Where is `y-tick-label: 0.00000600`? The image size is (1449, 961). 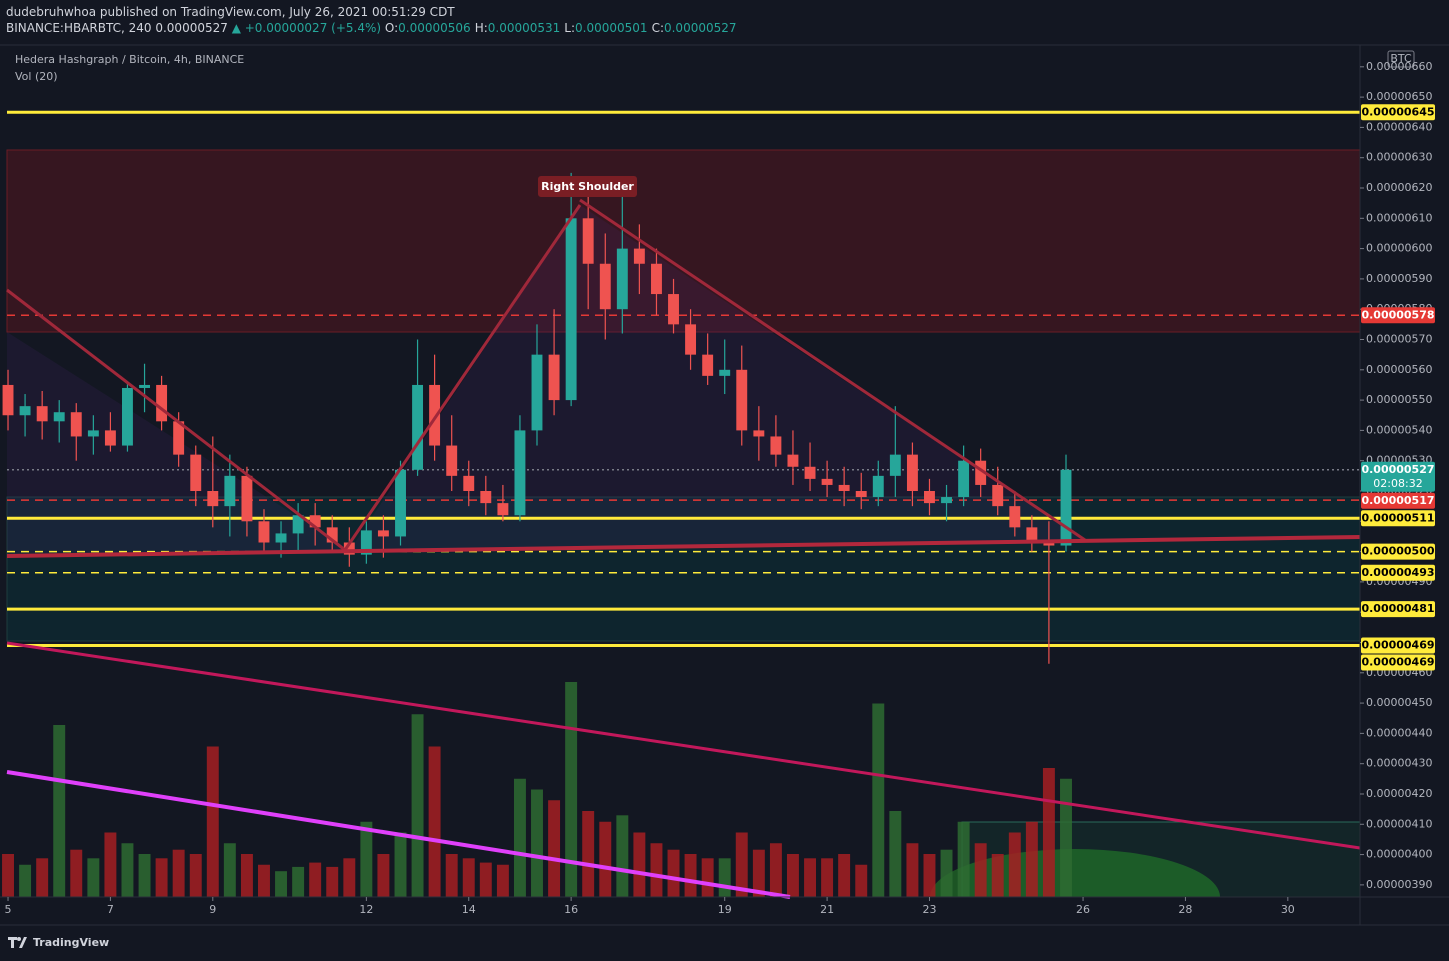 y-tick-label: 0.00000600 is located at coordinates (1399, 248).